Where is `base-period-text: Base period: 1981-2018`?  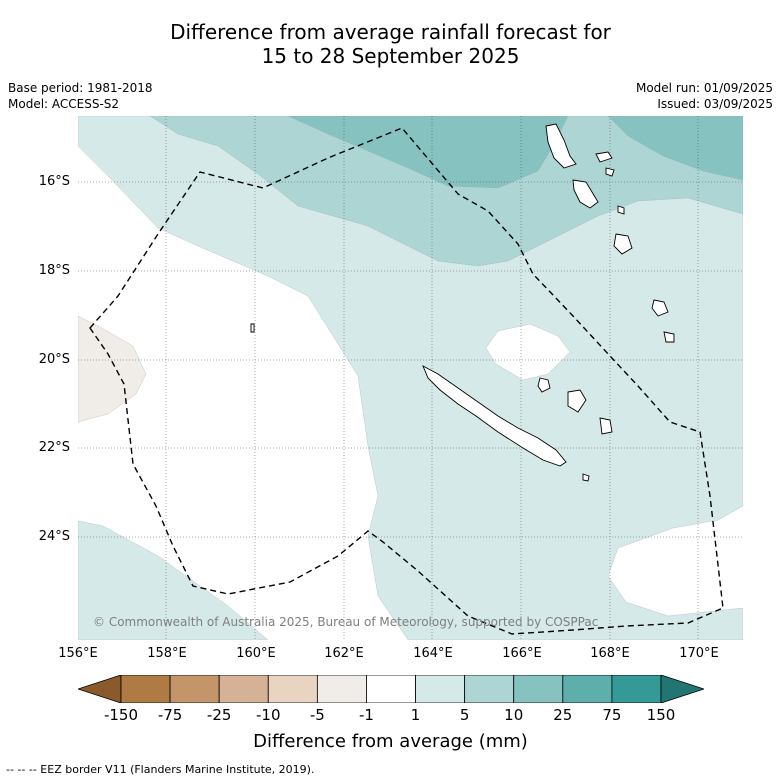 base-period-text: Base period: 1981-2018 is located at coordinates (80, 88).